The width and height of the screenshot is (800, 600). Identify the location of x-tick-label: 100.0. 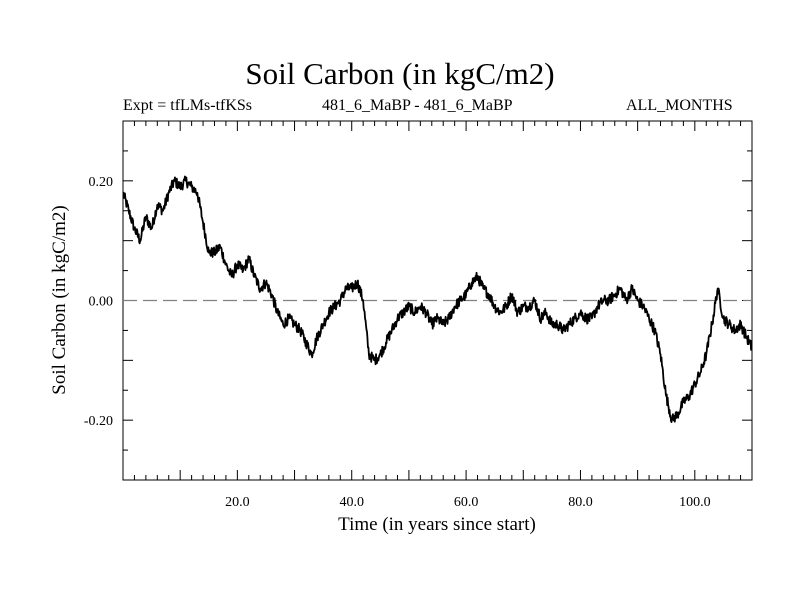
(695, 502).